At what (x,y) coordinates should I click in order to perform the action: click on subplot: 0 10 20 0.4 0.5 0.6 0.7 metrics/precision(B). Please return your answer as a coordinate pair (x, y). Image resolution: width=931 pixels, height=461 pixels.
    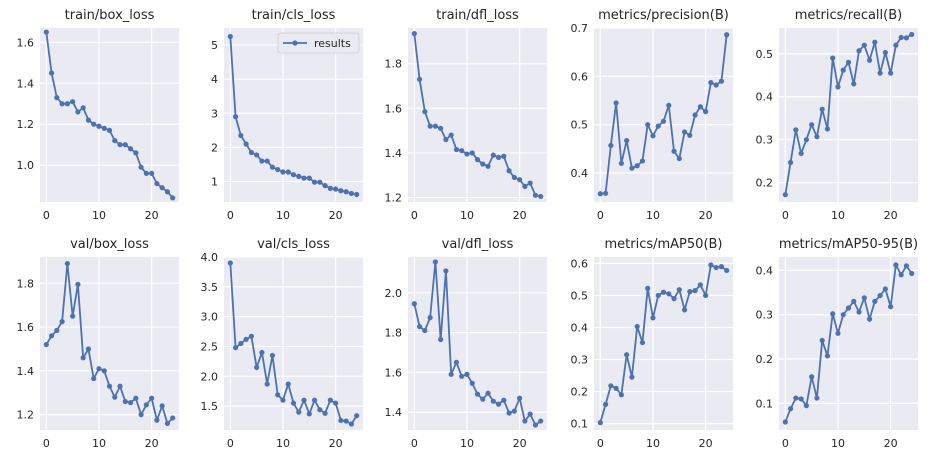
    Looking at the image, I should click on (652, 115).